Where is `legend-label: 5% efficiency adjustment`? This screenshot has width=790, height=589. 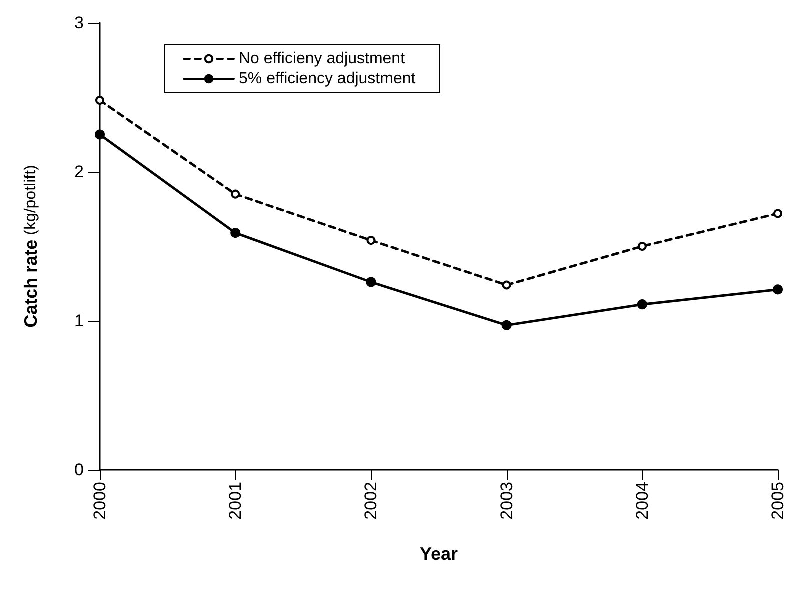 legend-label: 5% efficiency adjustment is located at coordinates (327, 79).